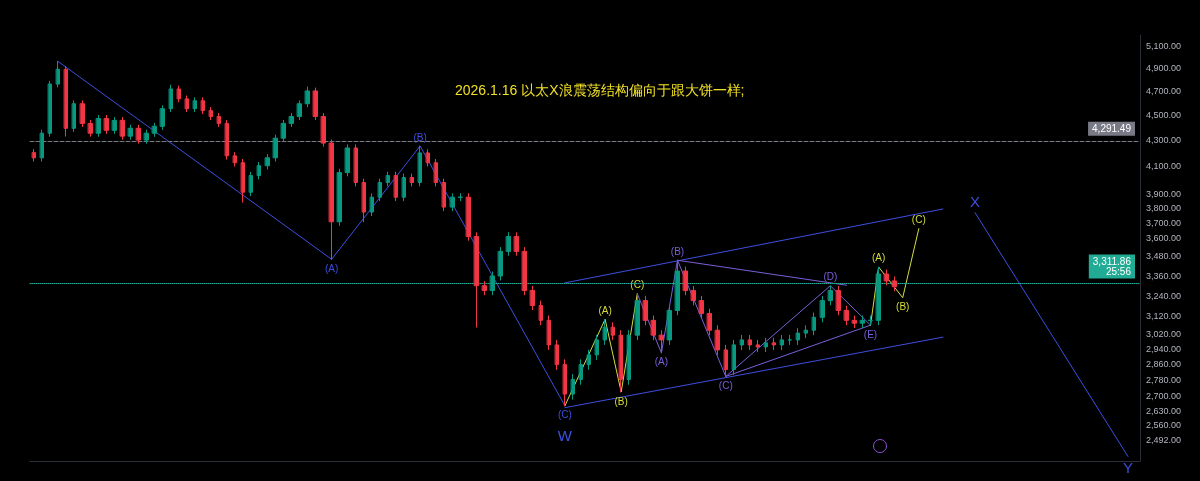 The width and height of the screenshot is (1200, 481). Describe the element at coordinates (1112, 267) in the screenshot. I see `ref-line-label: 3,311.86 25:56` at that location.